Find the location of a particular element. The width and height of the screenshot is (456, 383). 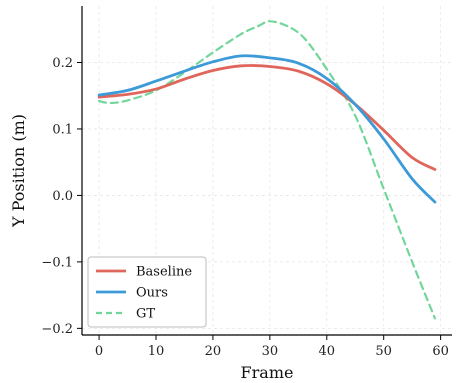

y-tick-label-3: 0.1 is located at coordinates (62, 129).